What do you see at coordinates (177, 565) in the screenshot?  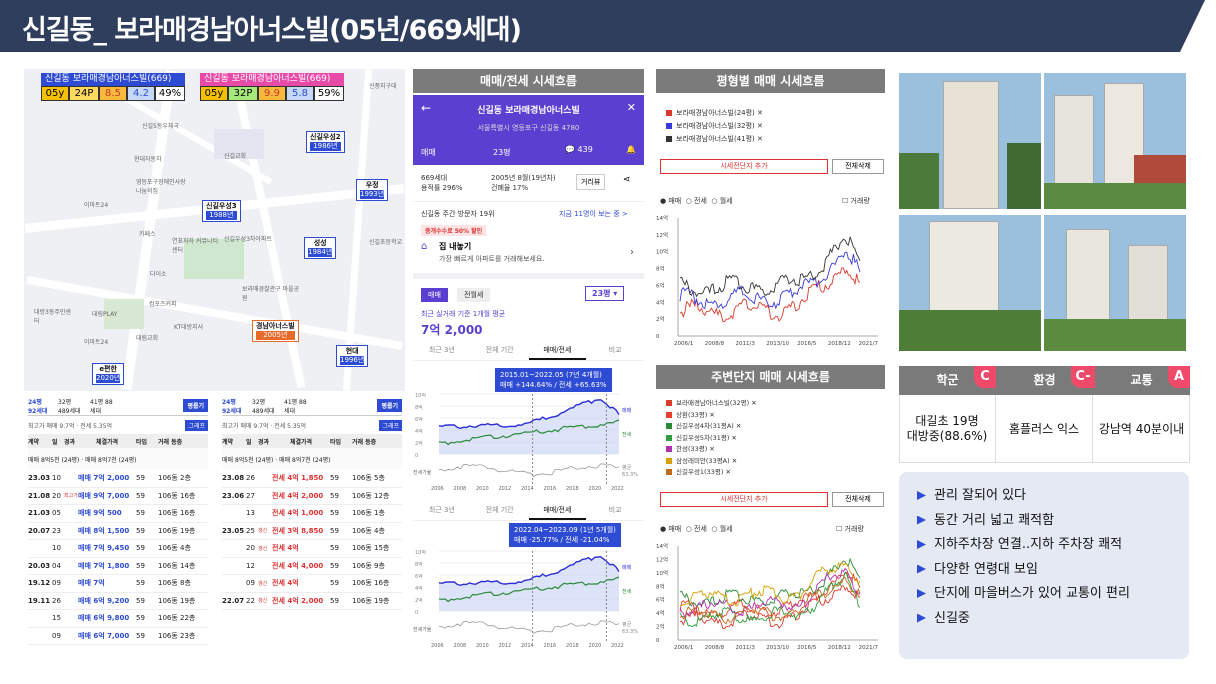 I see `cell-f: 106동 14층` at bounding box center [177, 565].